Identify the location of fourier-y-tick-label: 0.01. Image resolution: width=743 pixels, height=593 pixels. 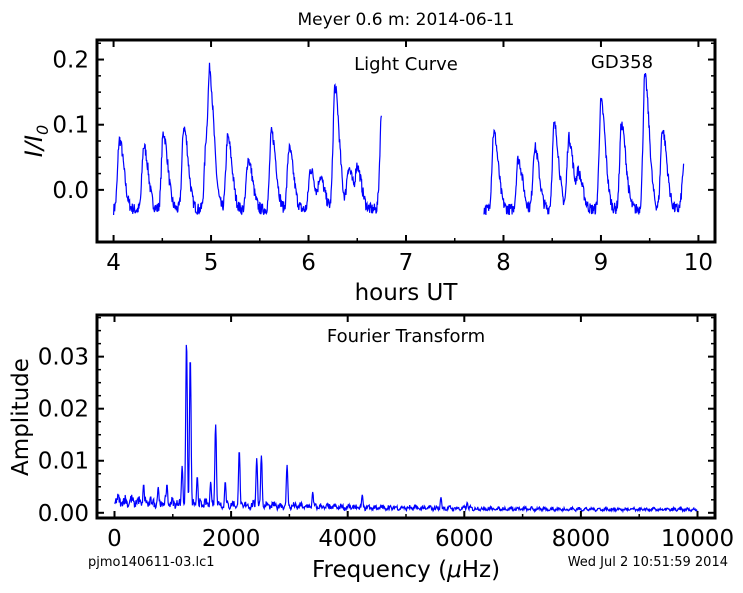
(63, 462).